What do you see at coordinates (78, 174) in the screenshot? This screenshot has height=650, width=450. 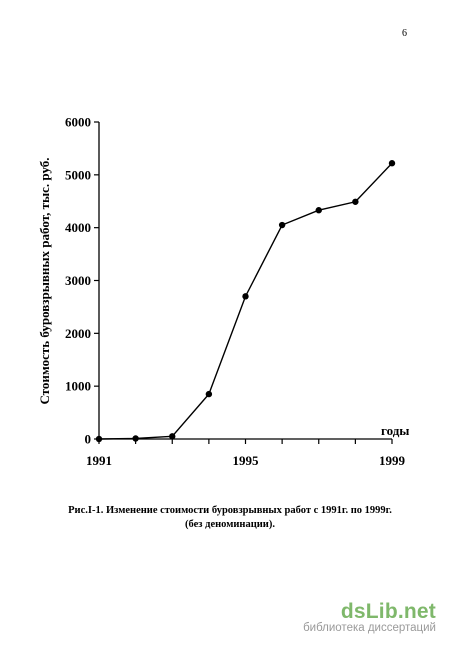 I see `y-tick-label: 5000` at bounding box center [78, 174].